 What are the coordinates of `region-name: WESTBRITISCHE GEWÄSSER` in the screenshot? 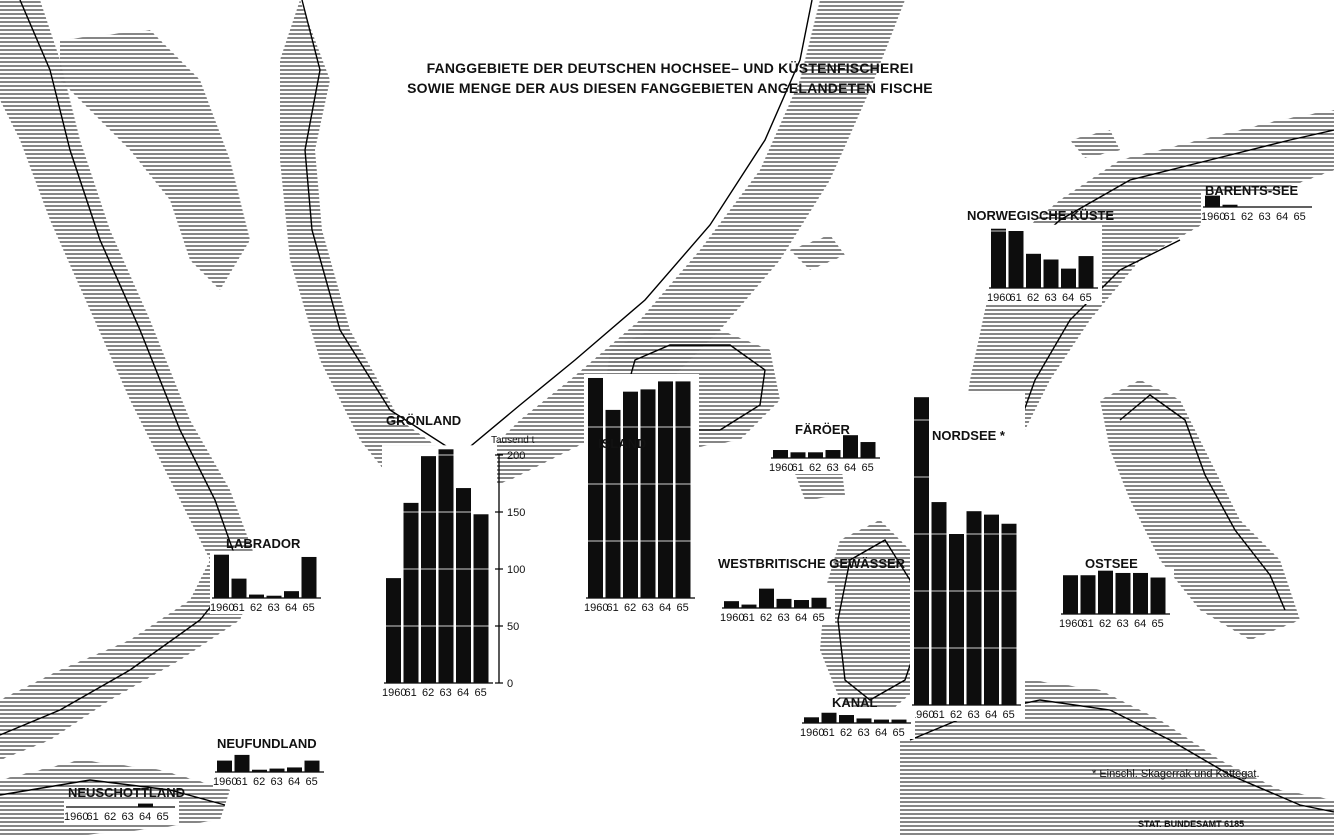 It's located at (812, 563).